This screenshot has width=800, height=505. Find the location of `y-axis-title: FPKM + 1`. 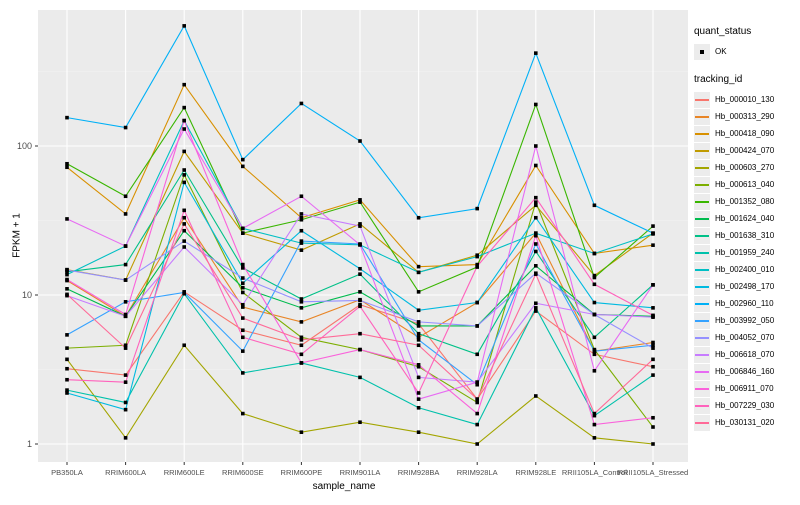

y-axis-title: FPKM + 1 is located at coordinates (17, 235).